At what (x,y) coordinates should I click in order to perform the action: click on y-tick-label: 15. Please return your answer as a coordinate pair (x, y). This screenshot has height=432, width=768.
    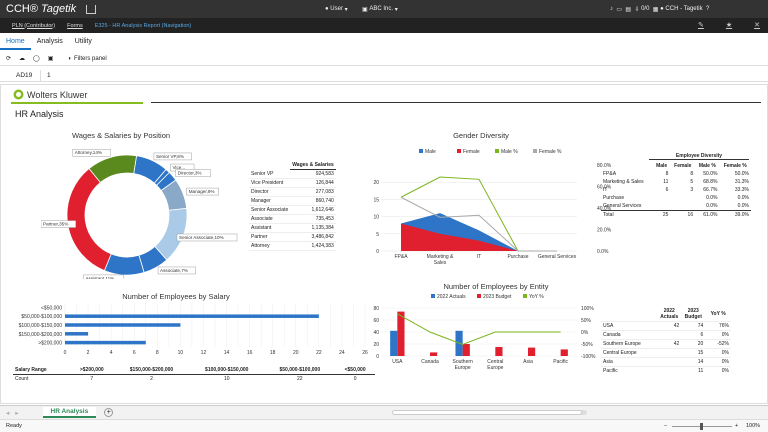
    Looking at the image, I should click on (376, 200).